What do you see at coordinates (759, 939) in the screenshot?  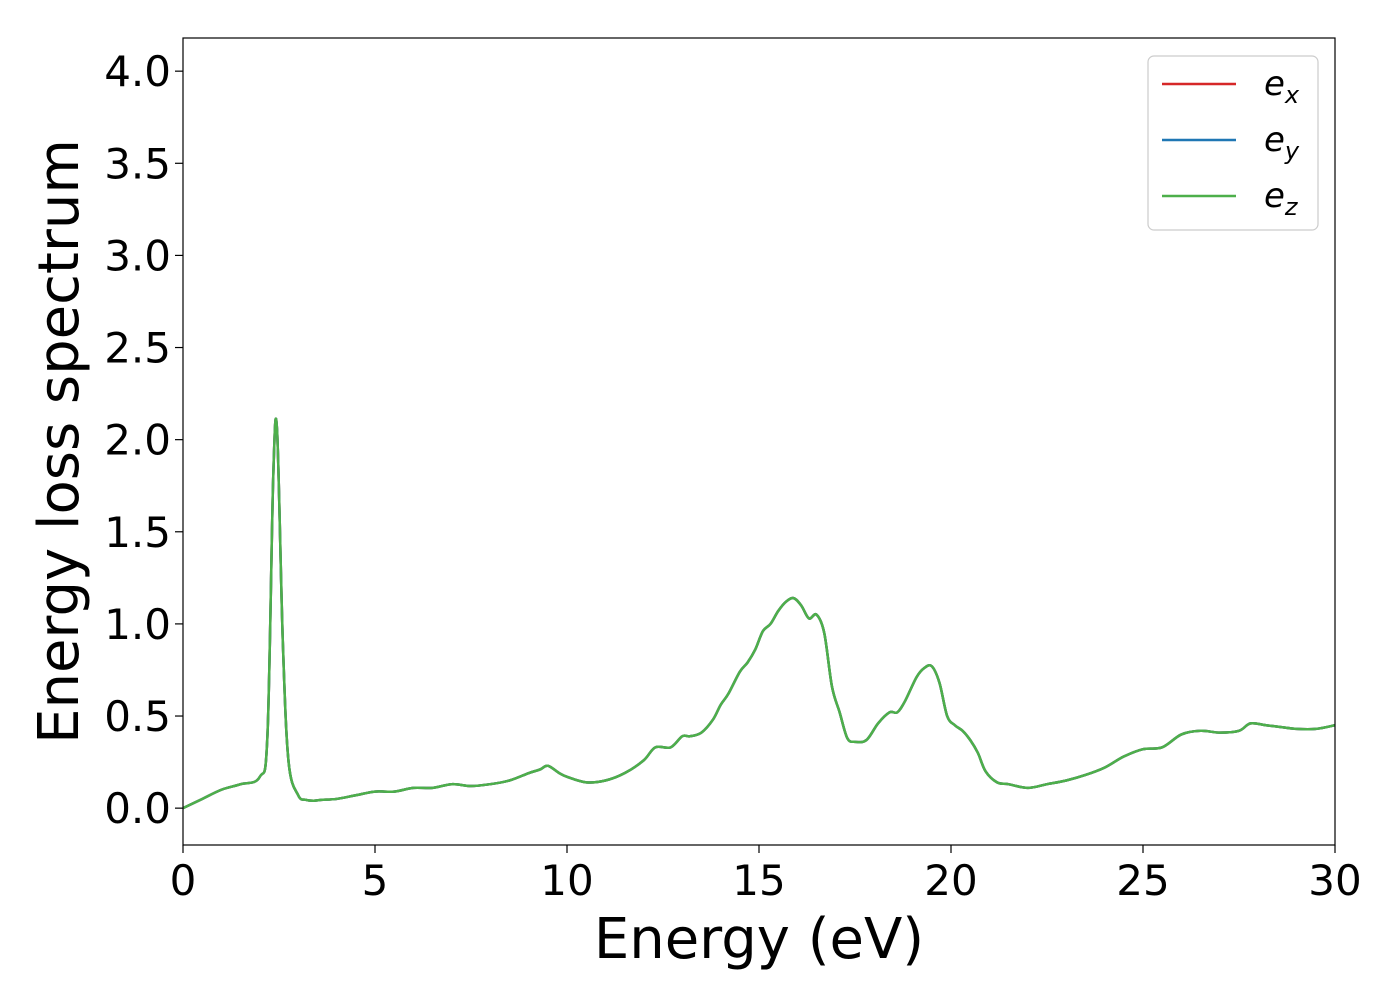 I see `x-axis-label: Energy (eV)` at bounding box center [759, 939].